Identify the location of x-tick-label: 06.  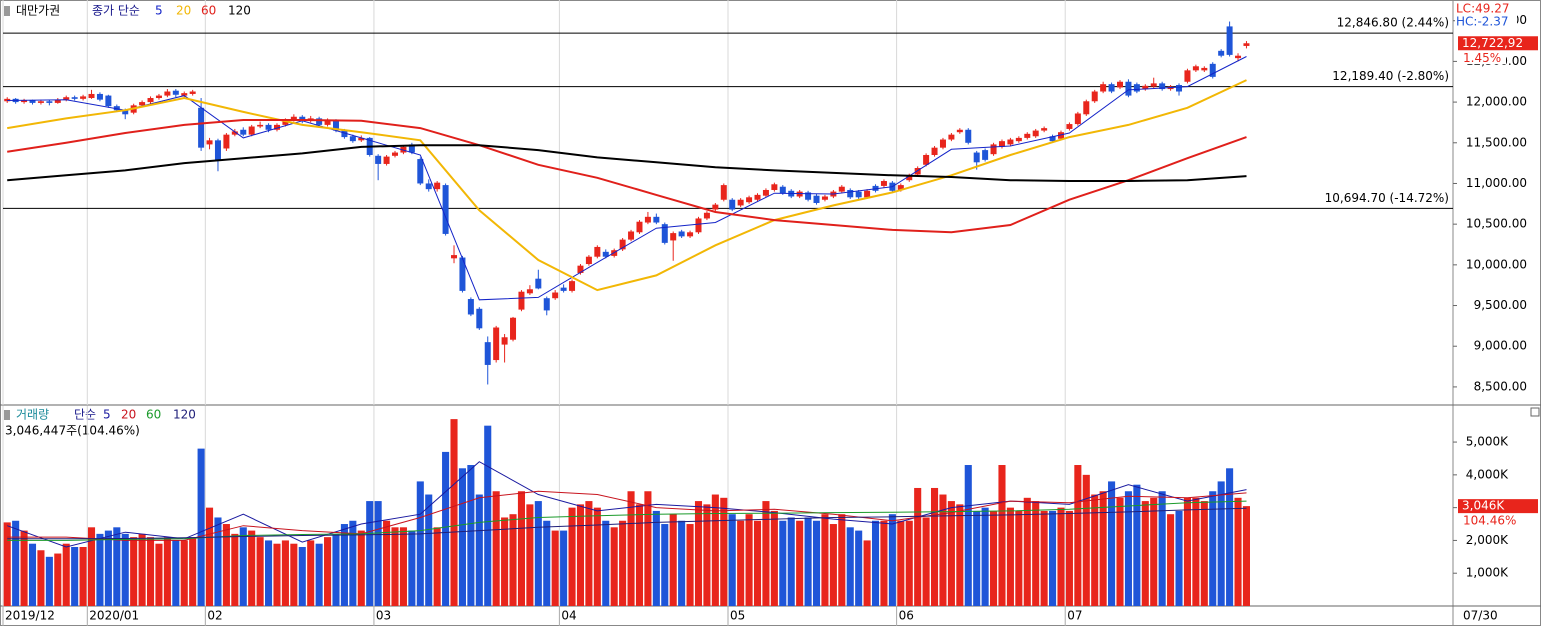
(906, 616).